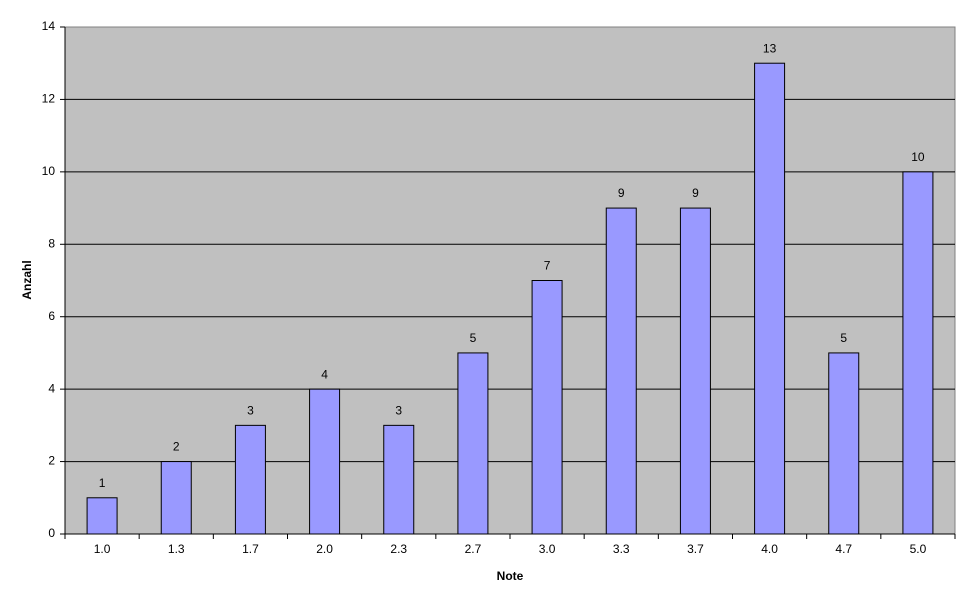 This screenshot has height=604, width=970. I want to click on x-tick-label: 2.7, so click(473, 549).